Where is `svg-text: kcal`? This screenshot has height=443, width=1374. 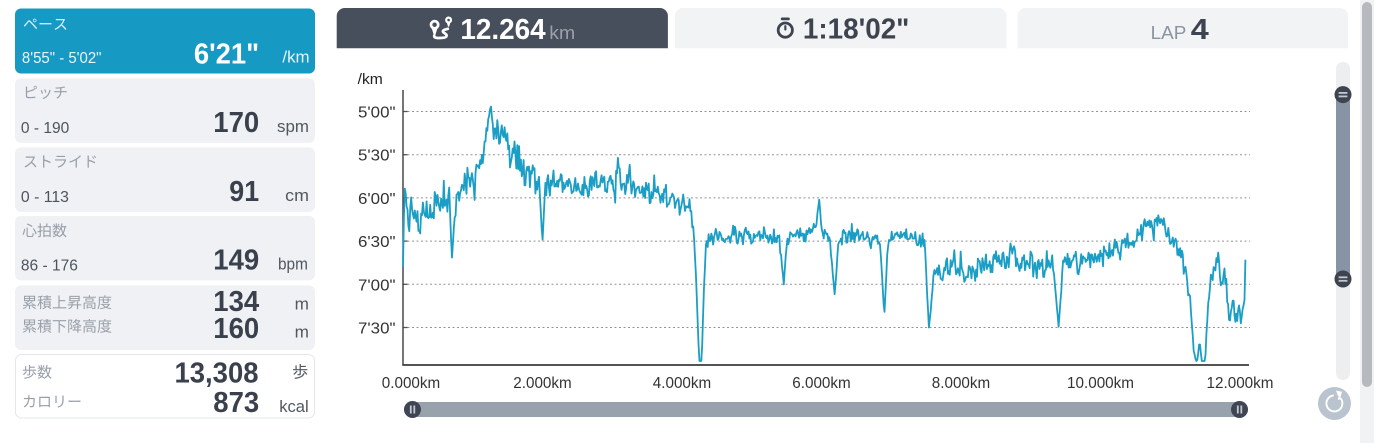 svg-text: kcal is located at coordinates (294, 406).